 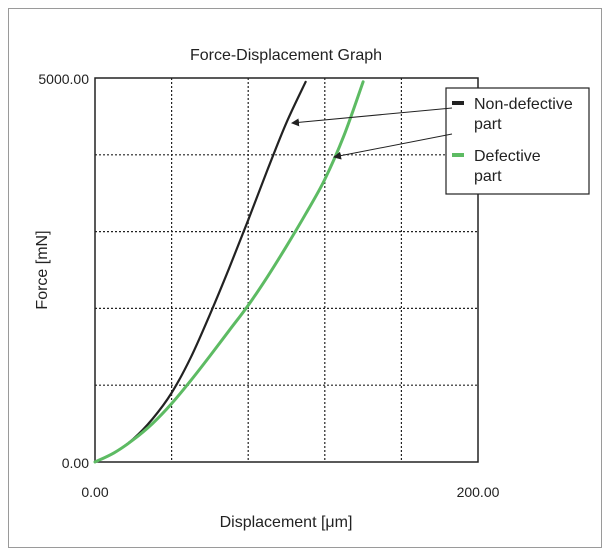 I want to click on legend-label-defective-line1: Defective, so click(x=507, y=156).